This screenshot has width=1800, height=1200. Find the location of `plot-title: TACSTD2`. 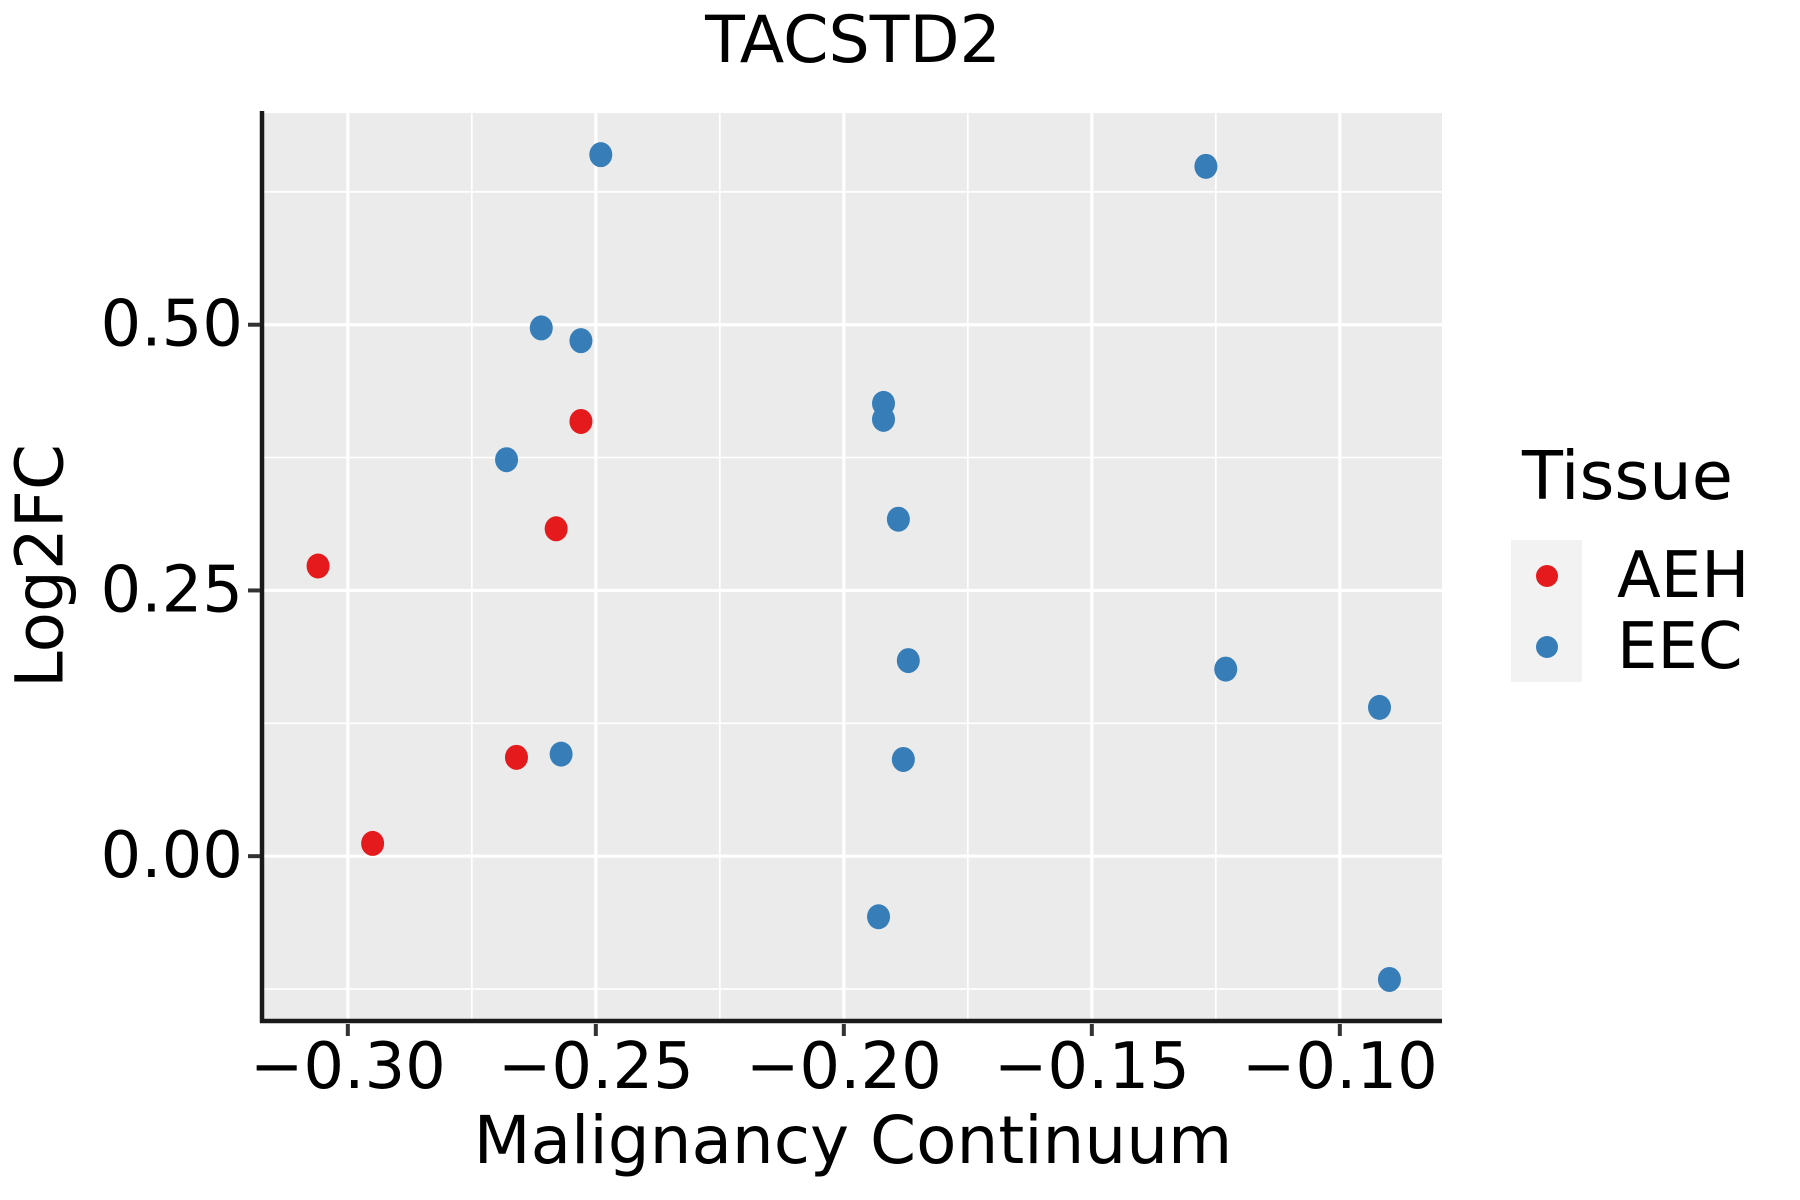

plot-title: TACSTD2 is located at coordinates (853, 40).